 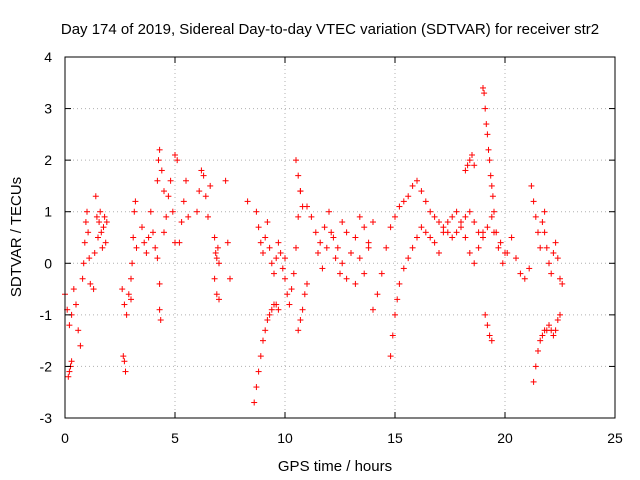 I want to click on x-axis-label: GPS time / hours, so click(x=335, y=466).